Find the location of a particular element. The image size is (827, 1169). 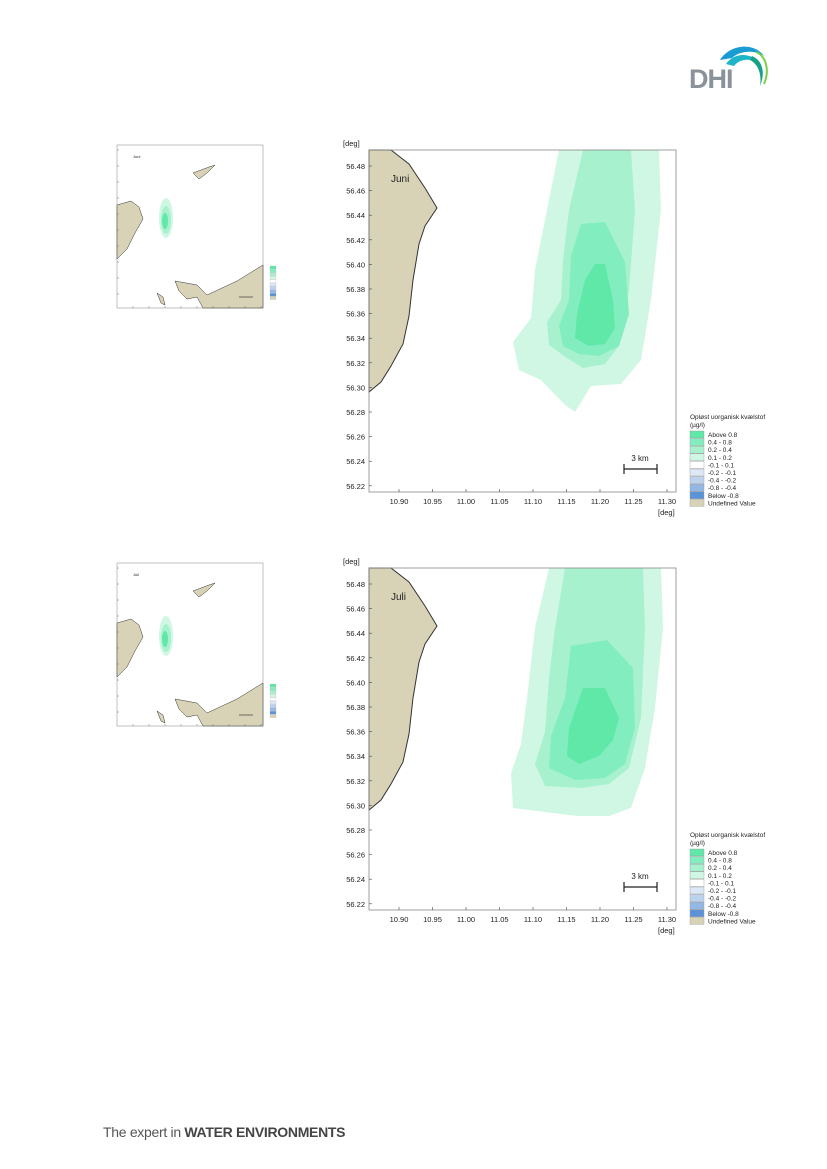

y-tick-label: 56.42 is located at coordinates (355, 658).